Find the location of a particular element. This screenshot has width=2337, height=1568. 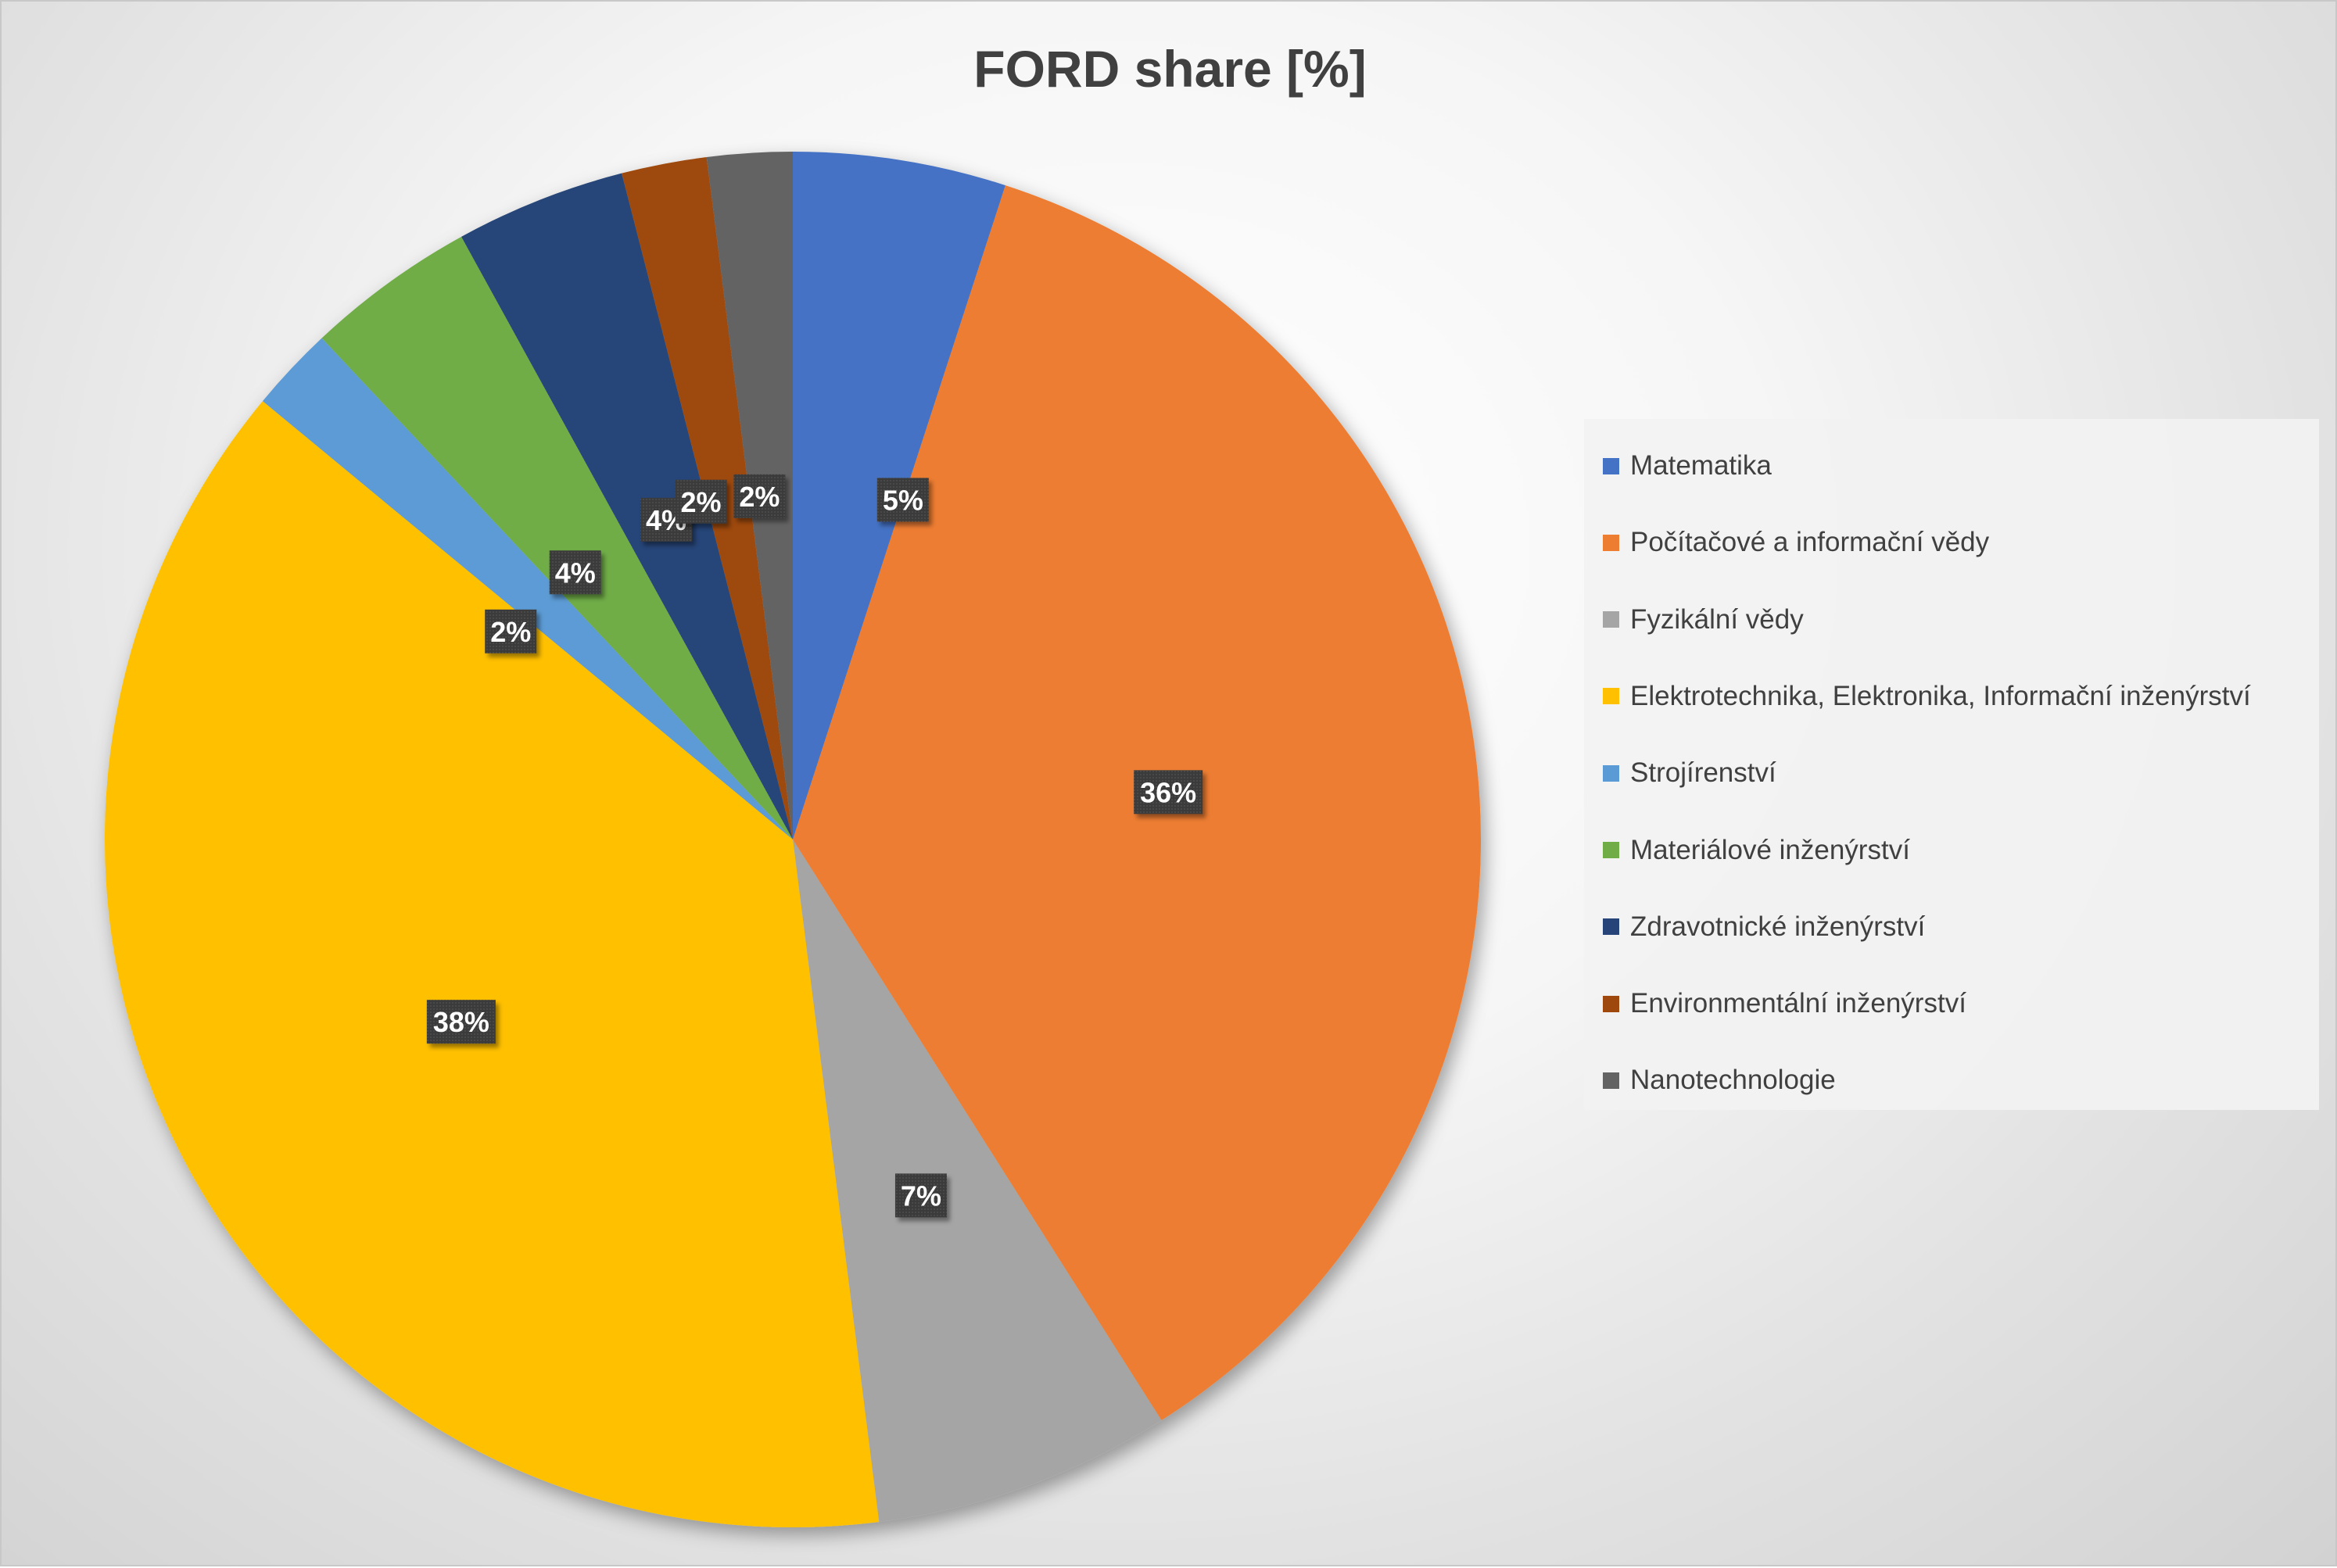

legend-item-7: Zdravotnické inženýrství is located at coordinates (1764, 927).